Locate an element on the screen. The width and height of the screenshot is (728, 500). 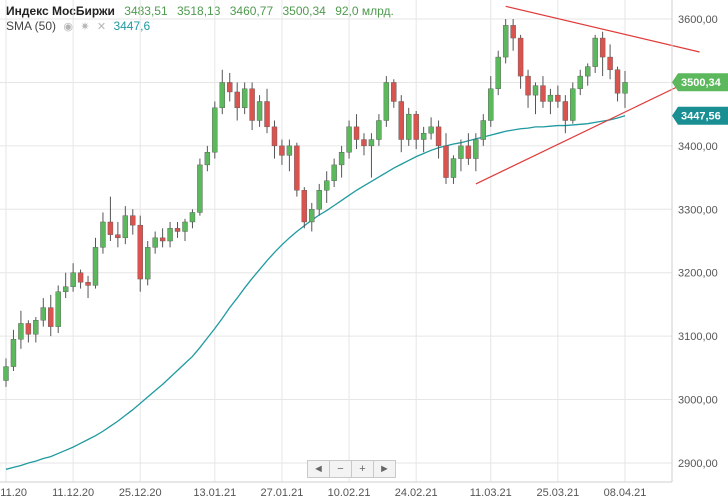
volume-value: 92,0 млрд. is located at coordinates (364, 11).